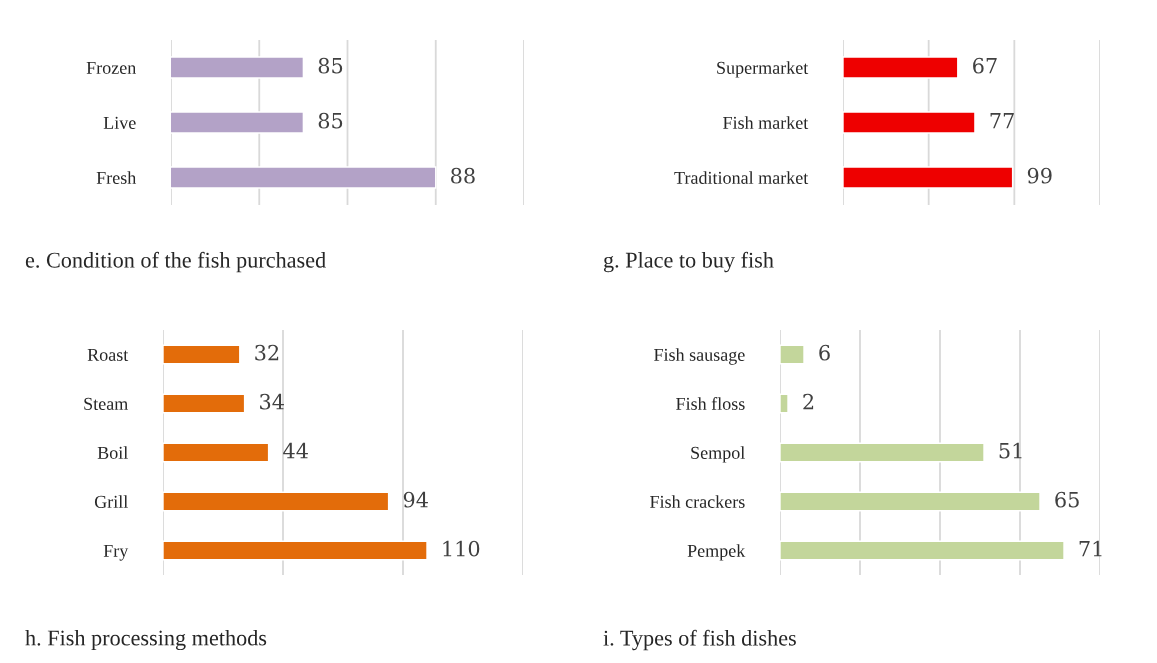 Image resolution: width=1157 pixels, height=663 pixels. Describe the element at coordinates (112, 452) in the screenshot. I see `y-tick-label: Boil` at that location.